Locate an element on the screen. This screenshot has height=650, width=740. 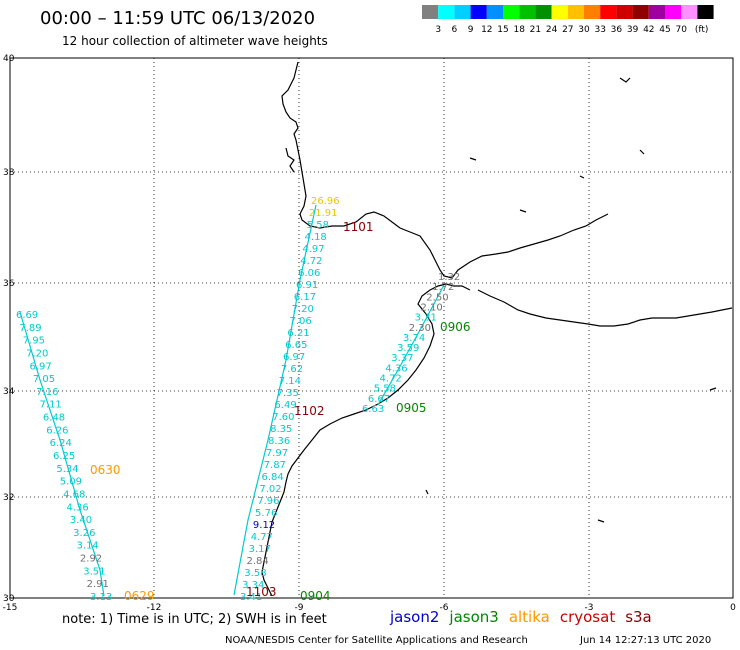
wave-height-label: 4.72 is located at coordinates (391, 379).